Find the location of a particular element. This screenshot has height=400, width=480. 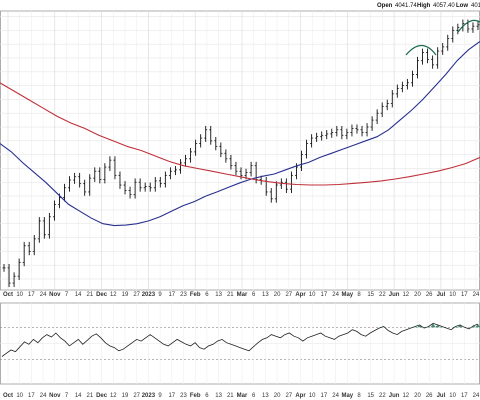

x-tick-label-bottom: 8 is located at coordinates (359, 396).